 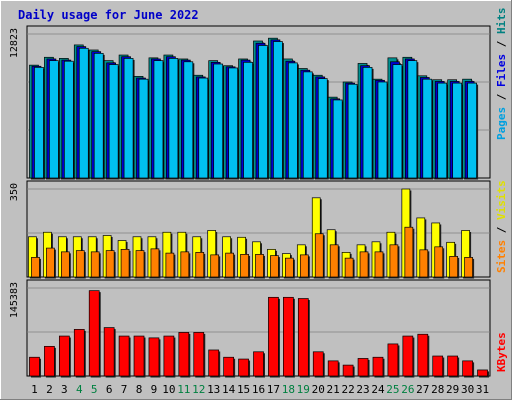 I want to click on day-label: 8, so click(x=139, y=389).